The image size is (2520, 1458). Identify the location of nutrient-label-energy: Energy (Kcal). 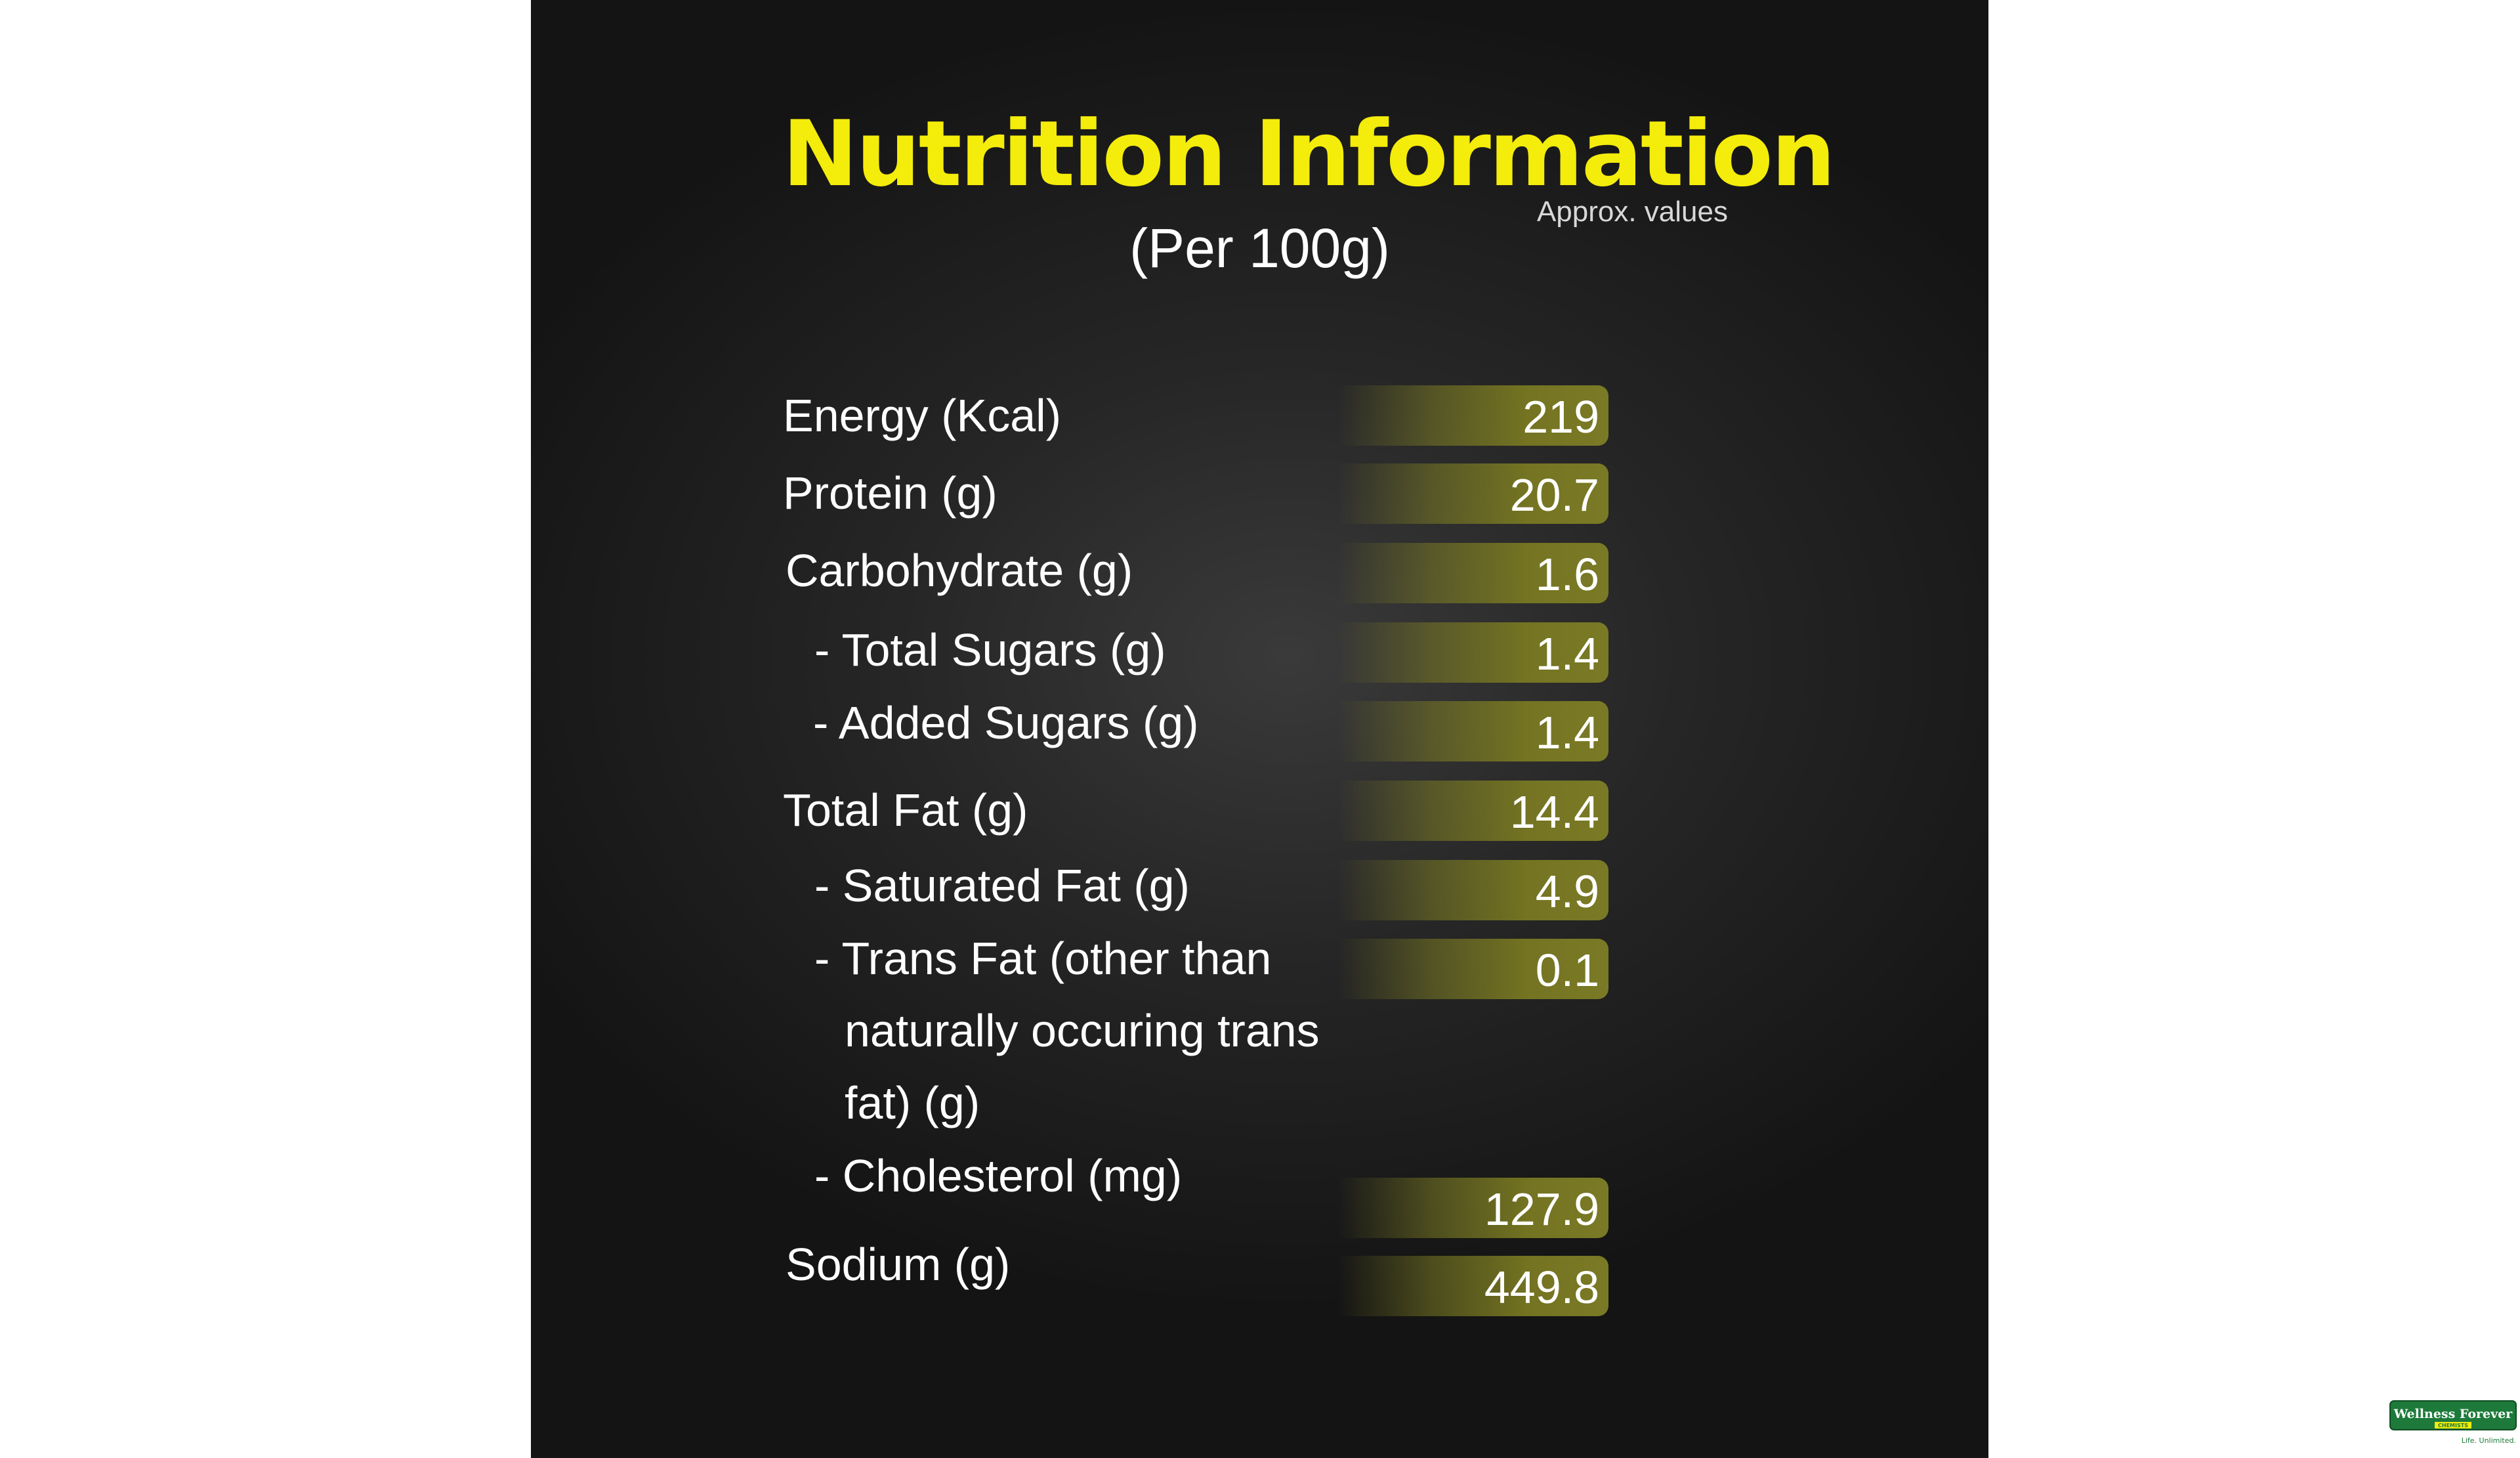
(922, 415).